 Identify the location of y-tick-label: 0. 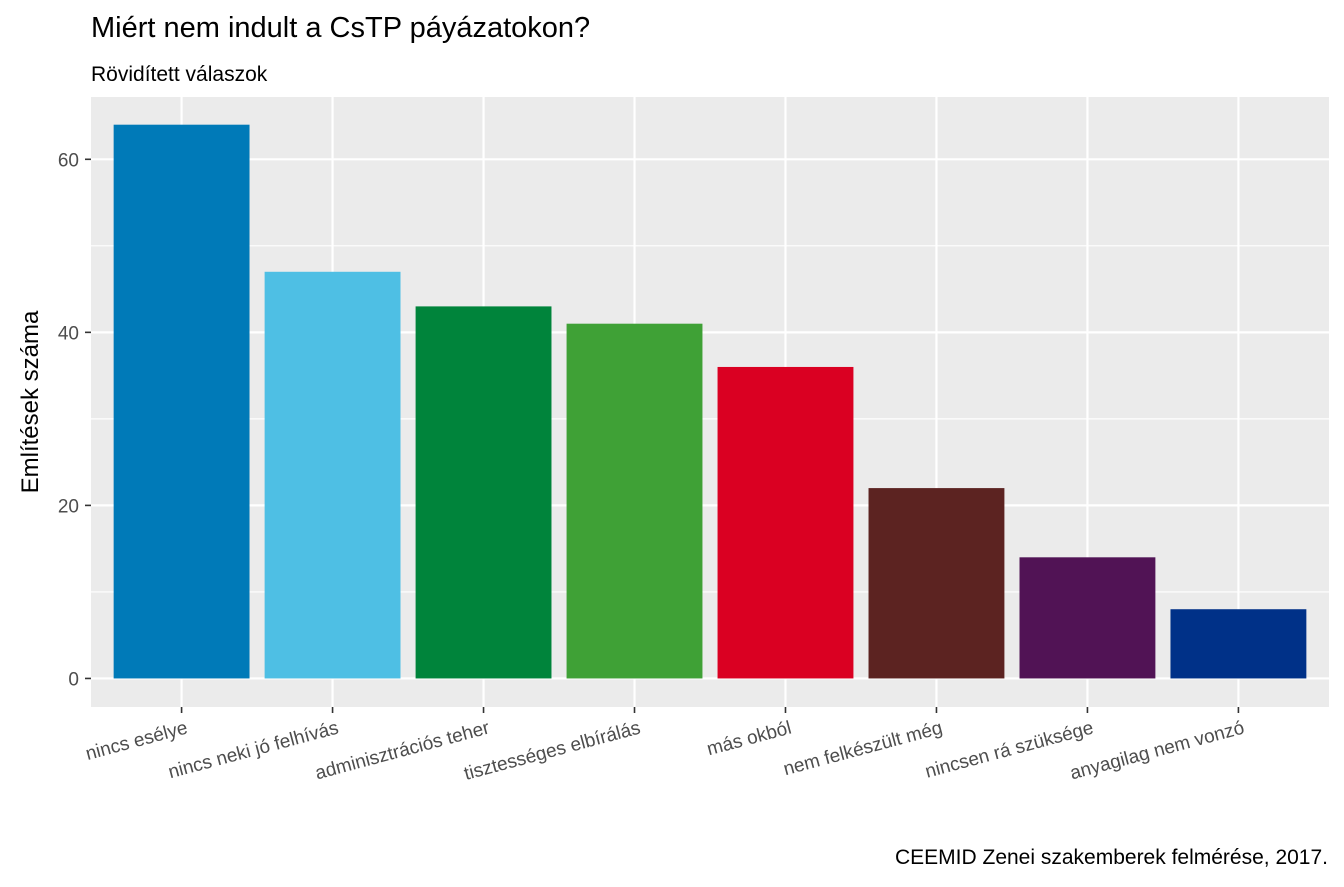
(73, 679).